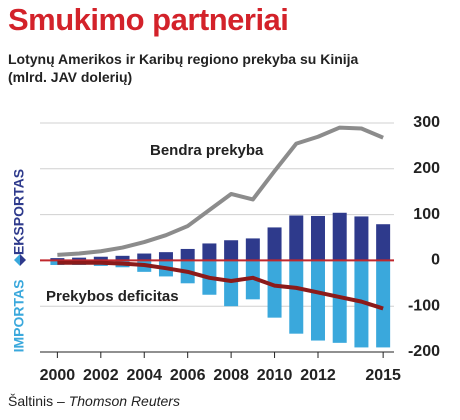 The image size is (460, 420). Describe the element at coordinates (207, 150) in the screenshot. I see `annotation: Bendra prekyba` at that location.